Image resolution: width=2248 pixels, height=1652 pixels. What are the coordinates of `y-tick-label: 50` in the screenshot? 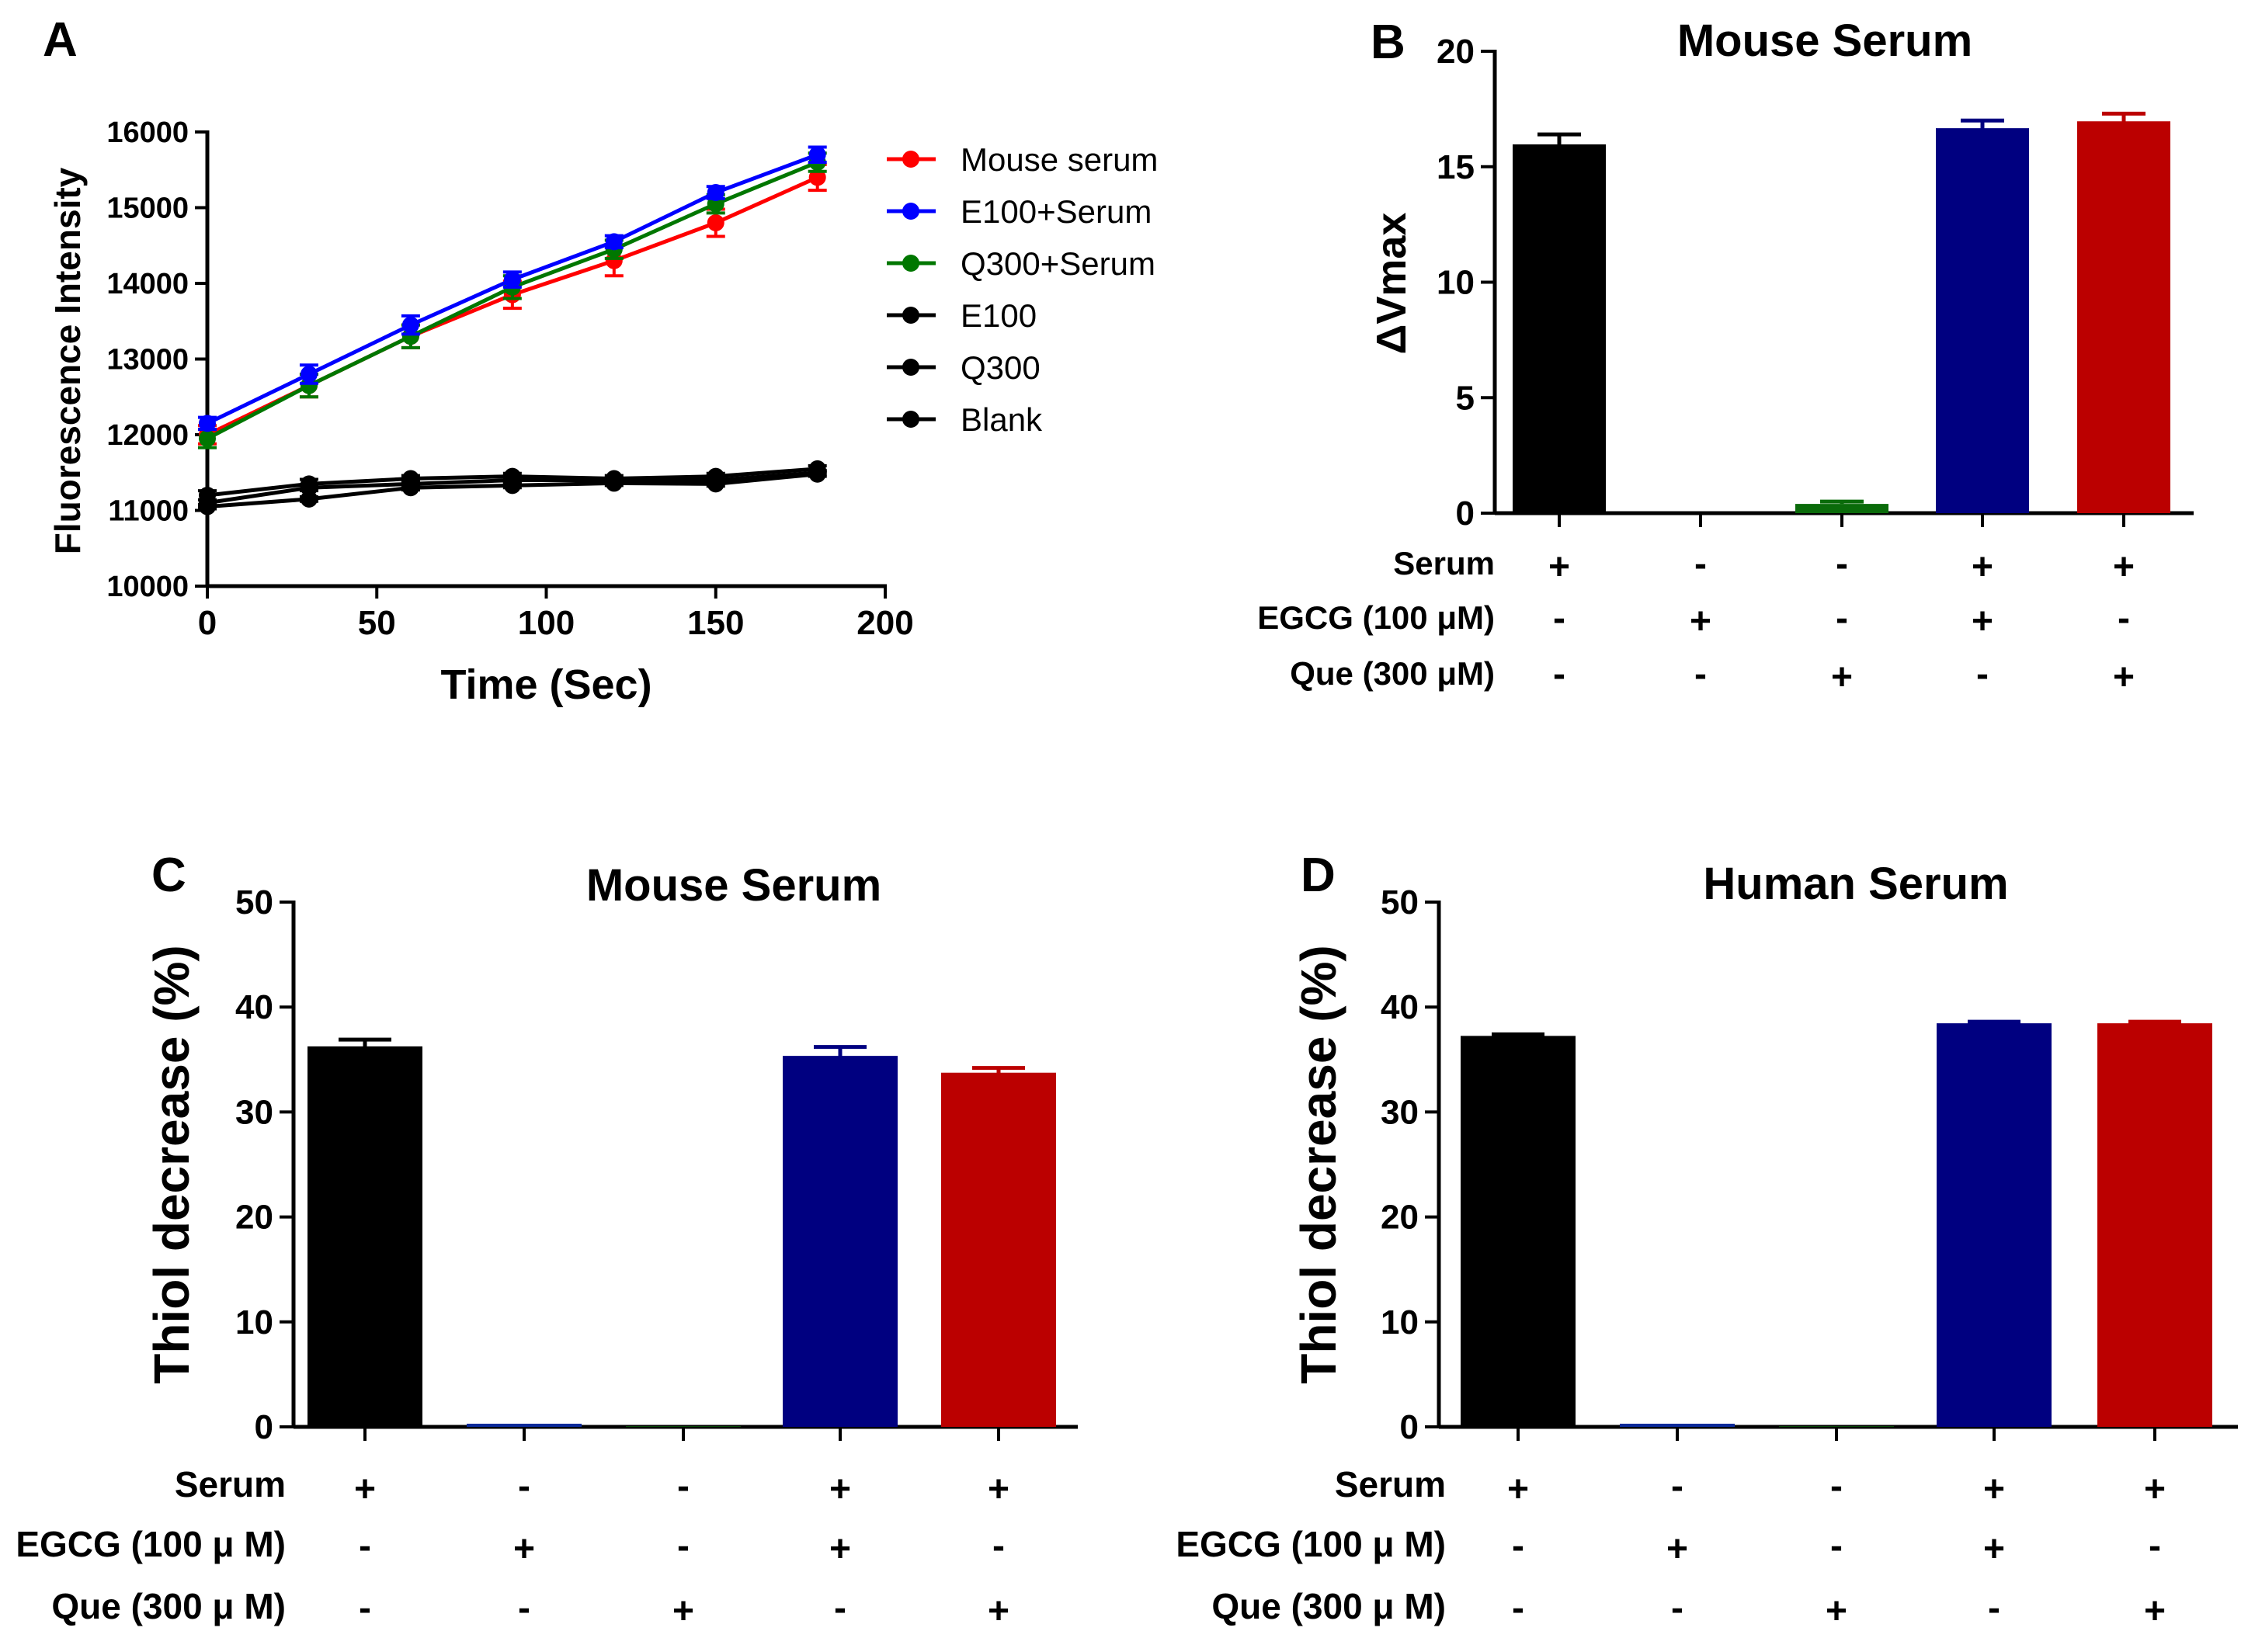 It's located at (1400, 902).